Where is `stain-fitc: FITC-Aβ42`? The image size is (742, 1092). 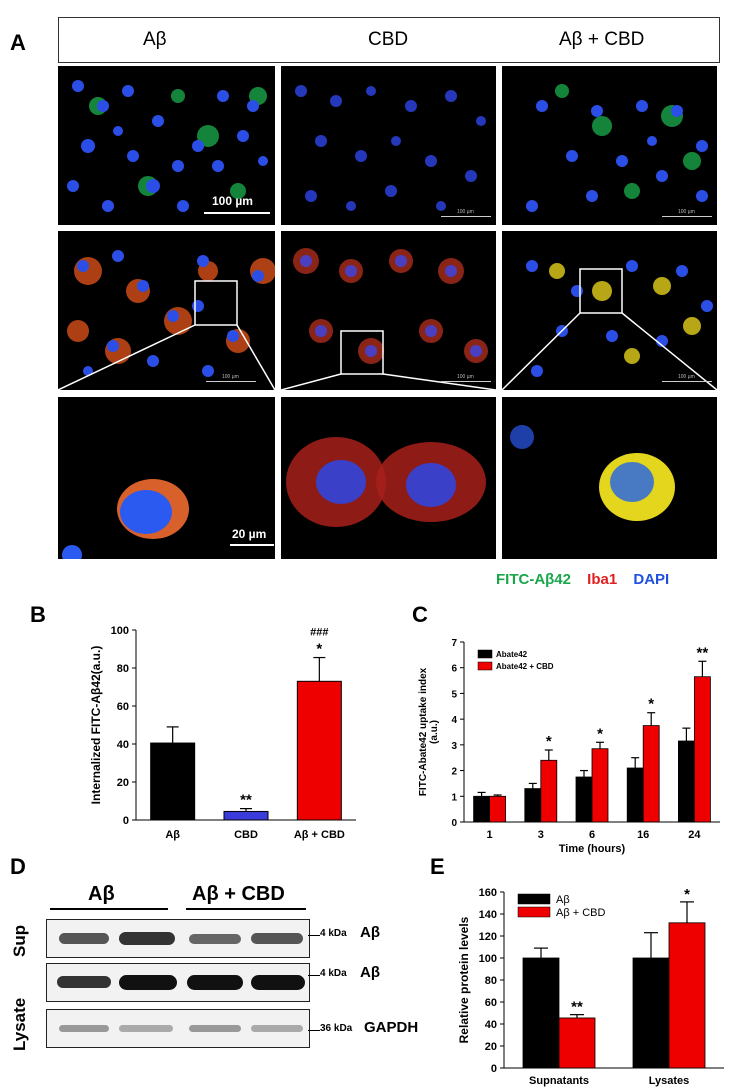 stain-fitc: FITC-Aβ42 is located at coordinates (533, 579).